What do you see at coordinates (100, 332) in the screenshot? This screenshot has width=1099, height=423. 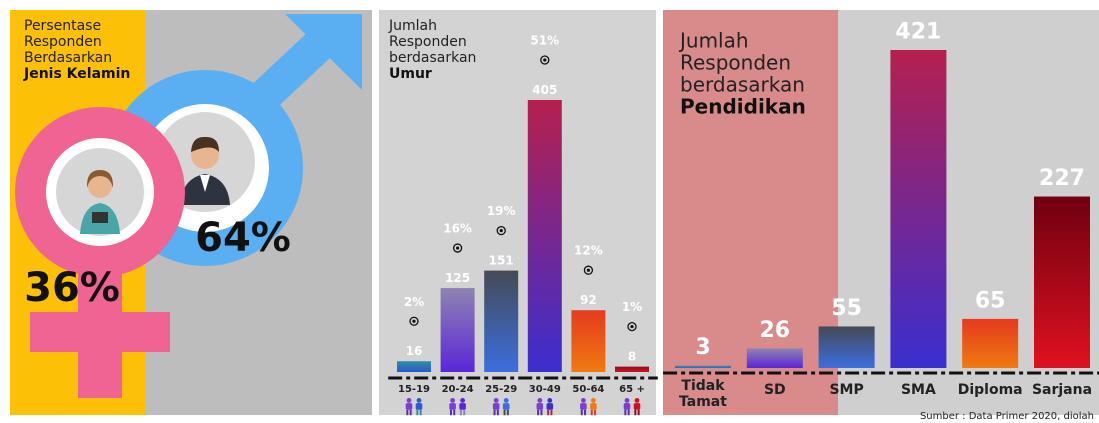 I see `female-cross` at bounding box center [100, 332].